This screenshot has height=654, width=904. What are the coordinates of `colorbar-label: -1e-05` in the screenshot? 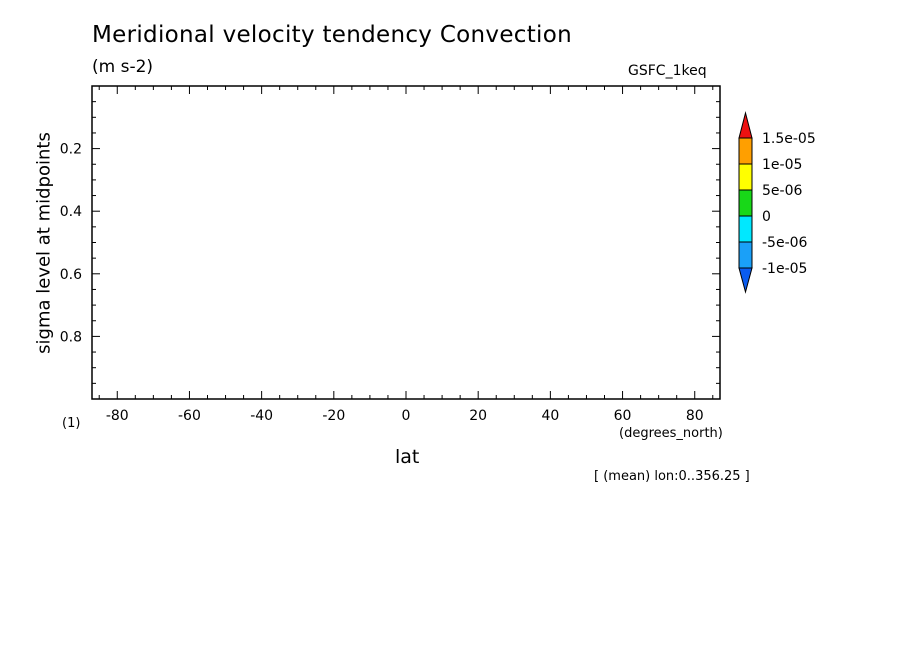 It's located at (784, 269).